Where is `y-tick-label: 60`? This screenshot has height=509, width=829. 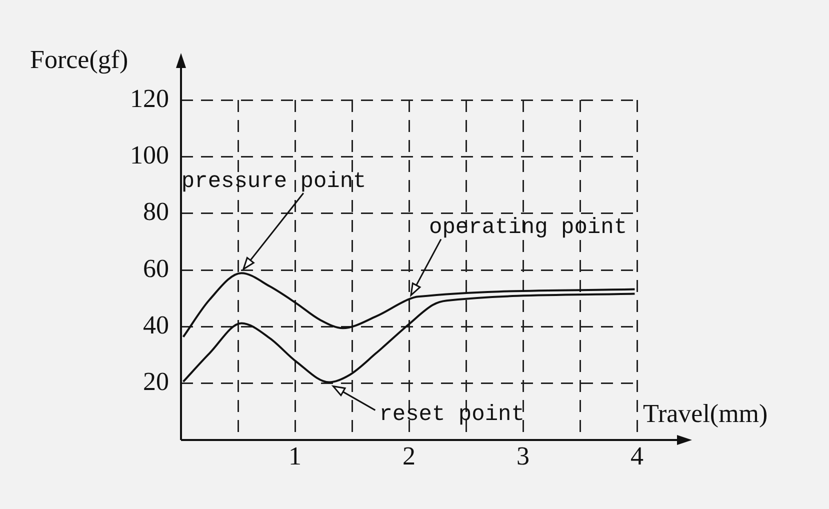 y-tick-label: 60 is located at coordinates (156, 268).